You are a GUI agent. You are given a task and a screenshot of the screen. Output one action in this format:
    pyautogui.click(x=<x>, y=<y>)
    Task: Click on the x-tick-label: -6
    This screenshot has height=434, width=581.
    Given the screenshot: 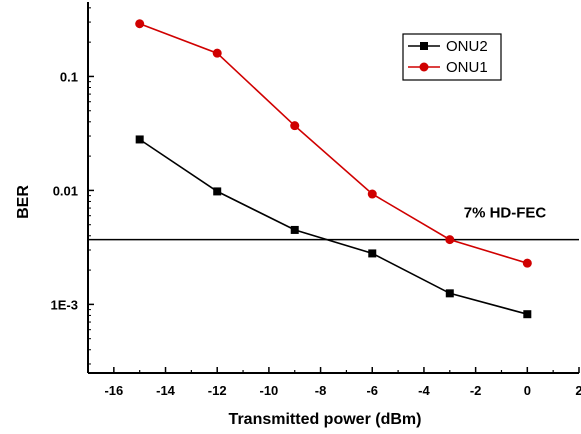 What is the action you would take?
    pyautogui.click(x=372, y=390)
    